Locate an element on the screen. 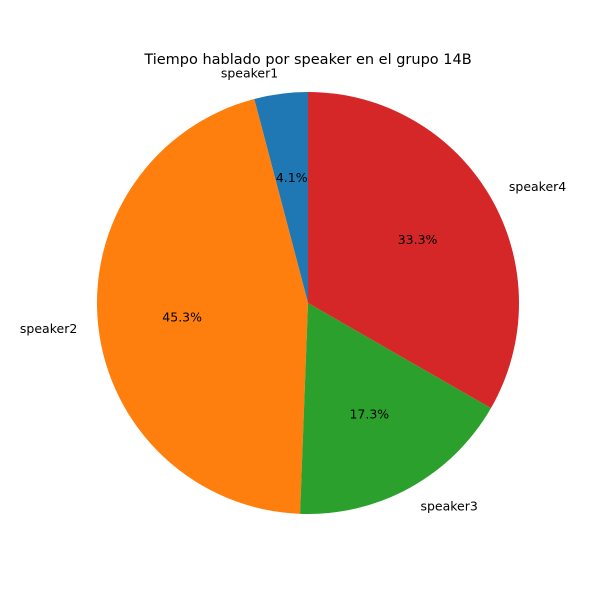 The image size is (600, 600). percent-label-speaker4: 33.3% is located at coordinates (418, 239).